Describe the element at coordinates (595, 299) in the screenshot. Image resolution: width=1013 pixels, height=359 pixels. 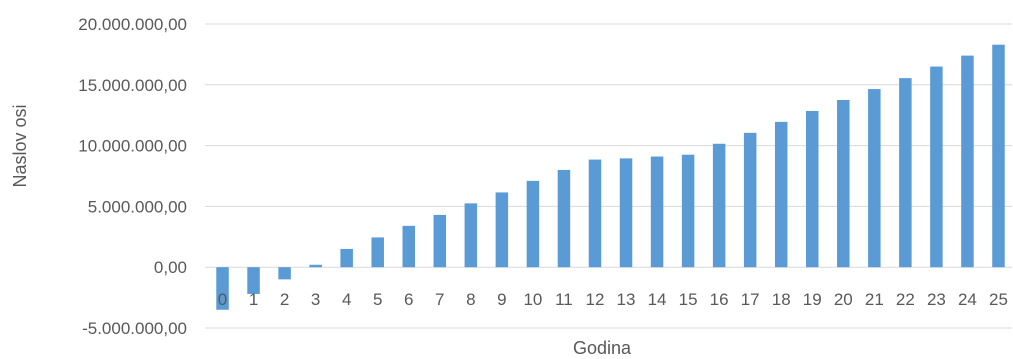
I see `x-category-label: 12` at that location.